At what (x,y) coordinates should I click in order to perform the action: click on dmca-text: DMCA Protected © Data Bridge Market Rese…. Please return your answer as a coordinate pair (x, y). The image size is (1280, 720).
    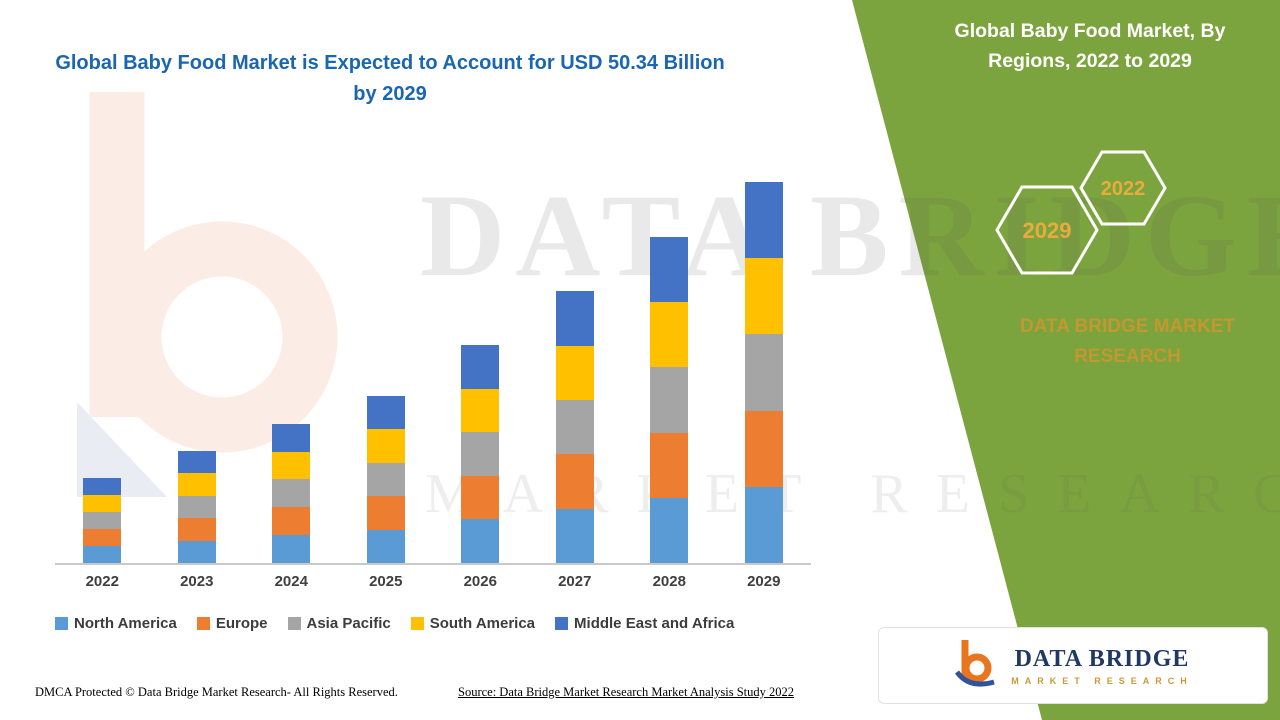
    Looking at the image, I should click on (216, 692).